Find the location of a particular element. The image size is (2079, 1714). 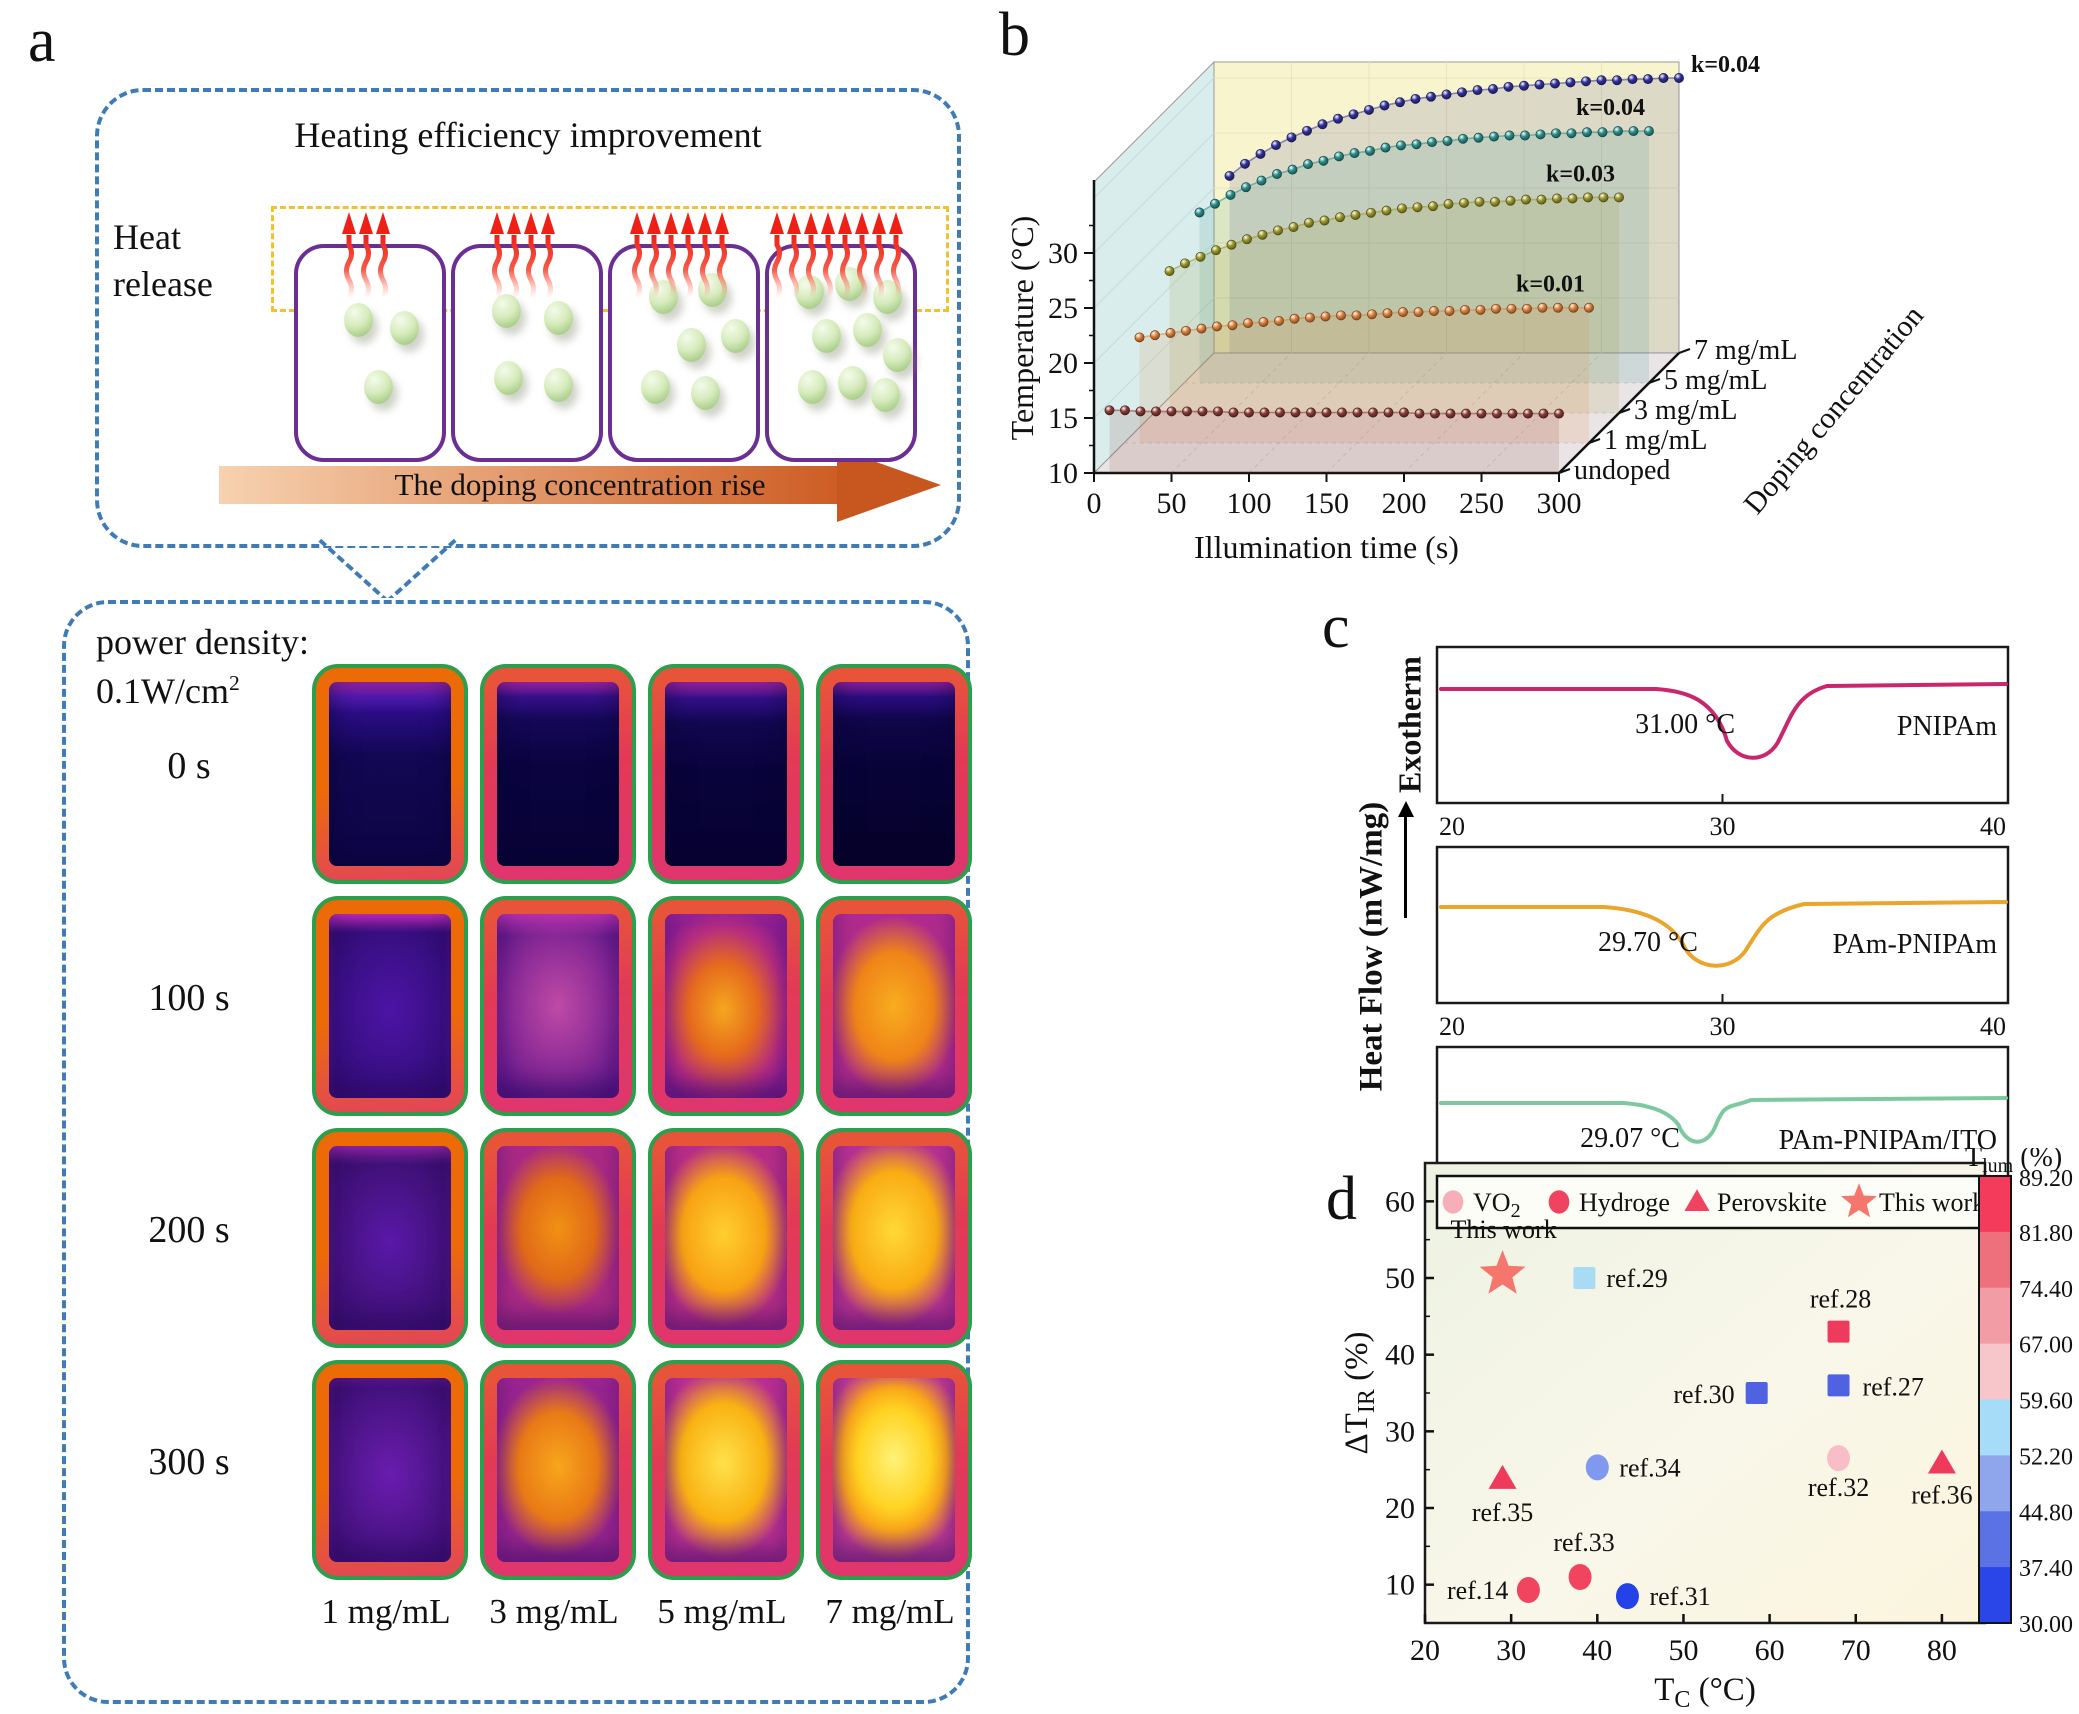

colorbar is located at coordinates (1995, 1399).